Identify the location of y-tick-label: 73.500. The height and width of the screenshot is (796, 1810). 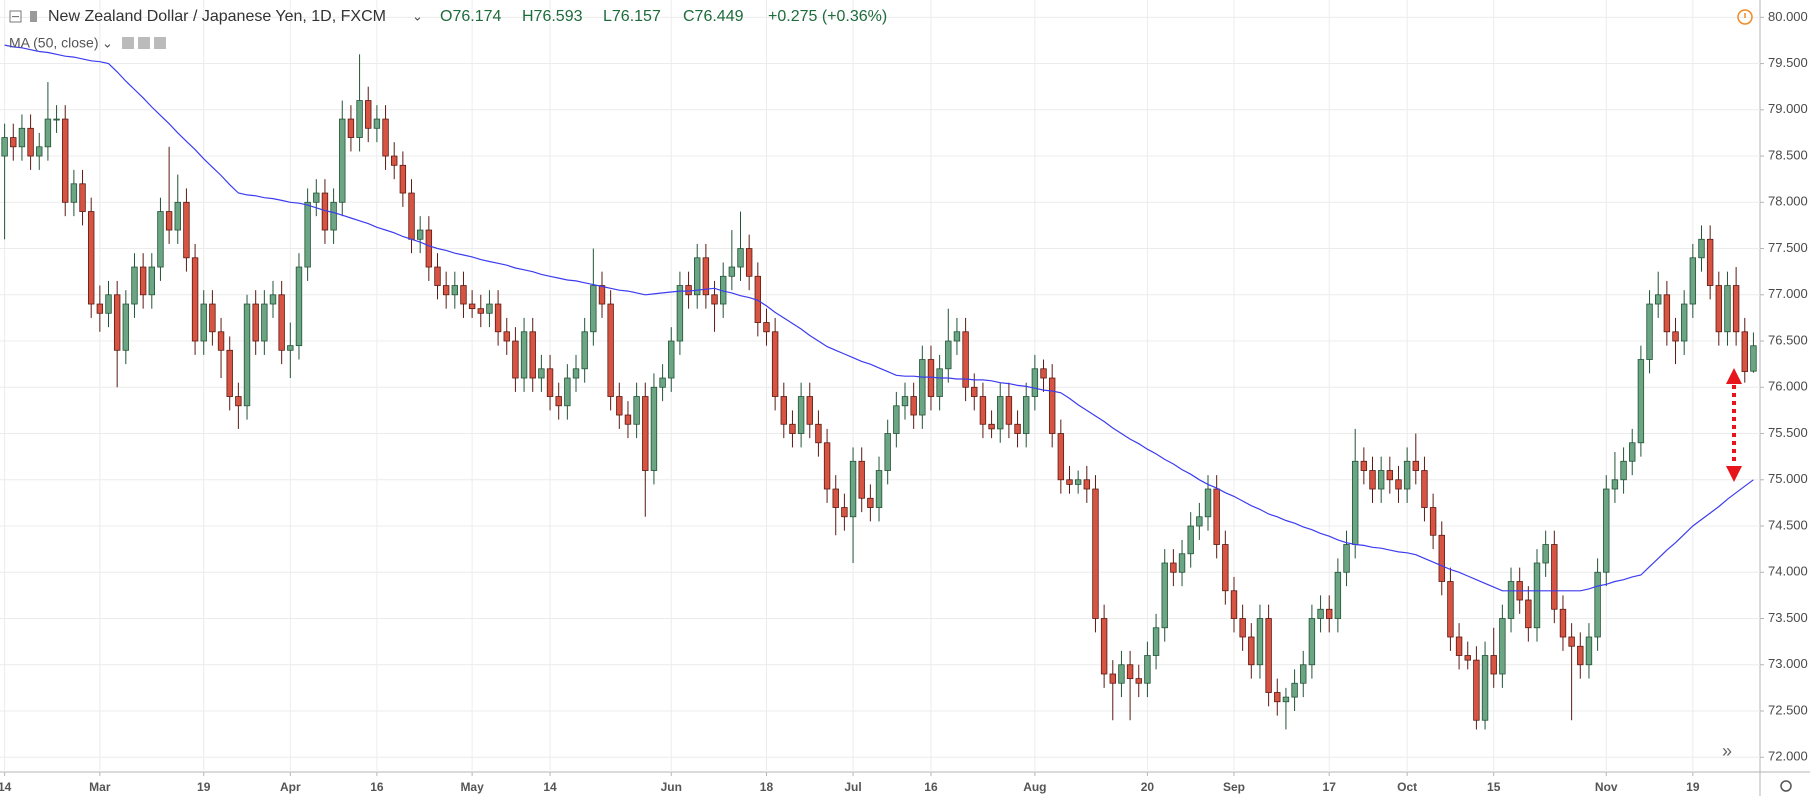
(1788, 617).